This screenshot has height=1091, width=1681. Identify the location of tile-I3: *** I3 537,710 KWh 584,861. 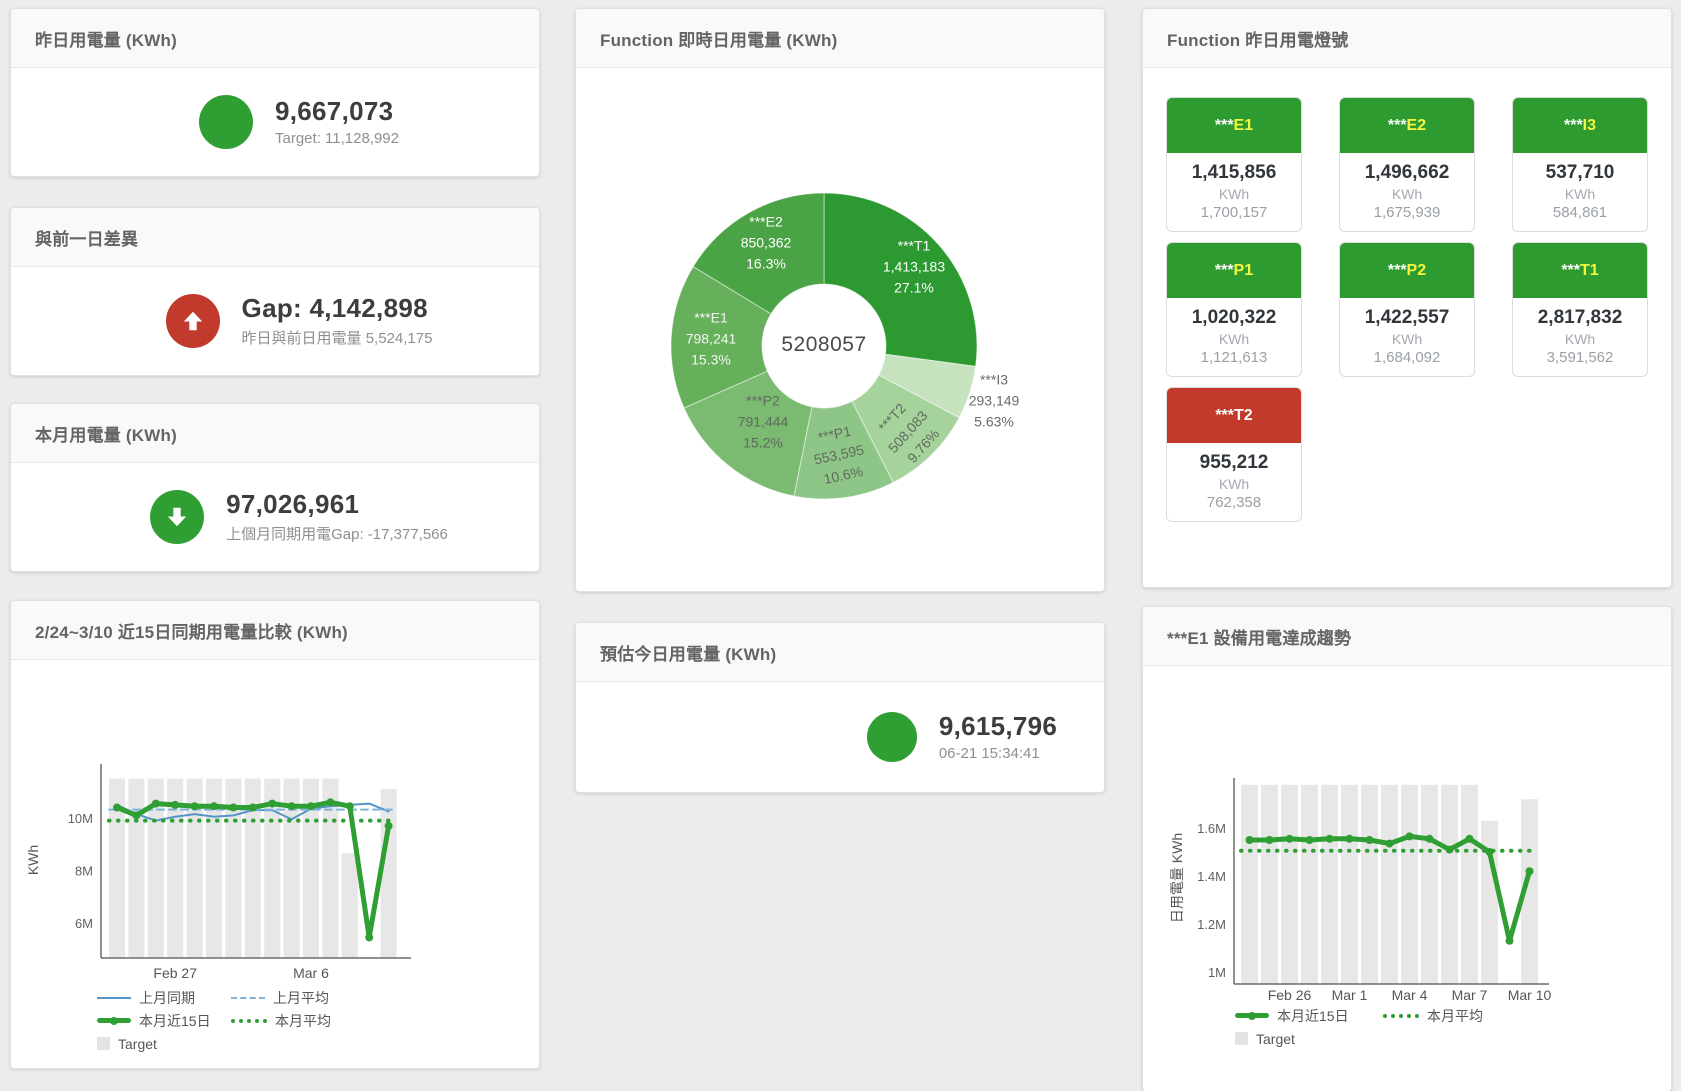
(1580, 164).